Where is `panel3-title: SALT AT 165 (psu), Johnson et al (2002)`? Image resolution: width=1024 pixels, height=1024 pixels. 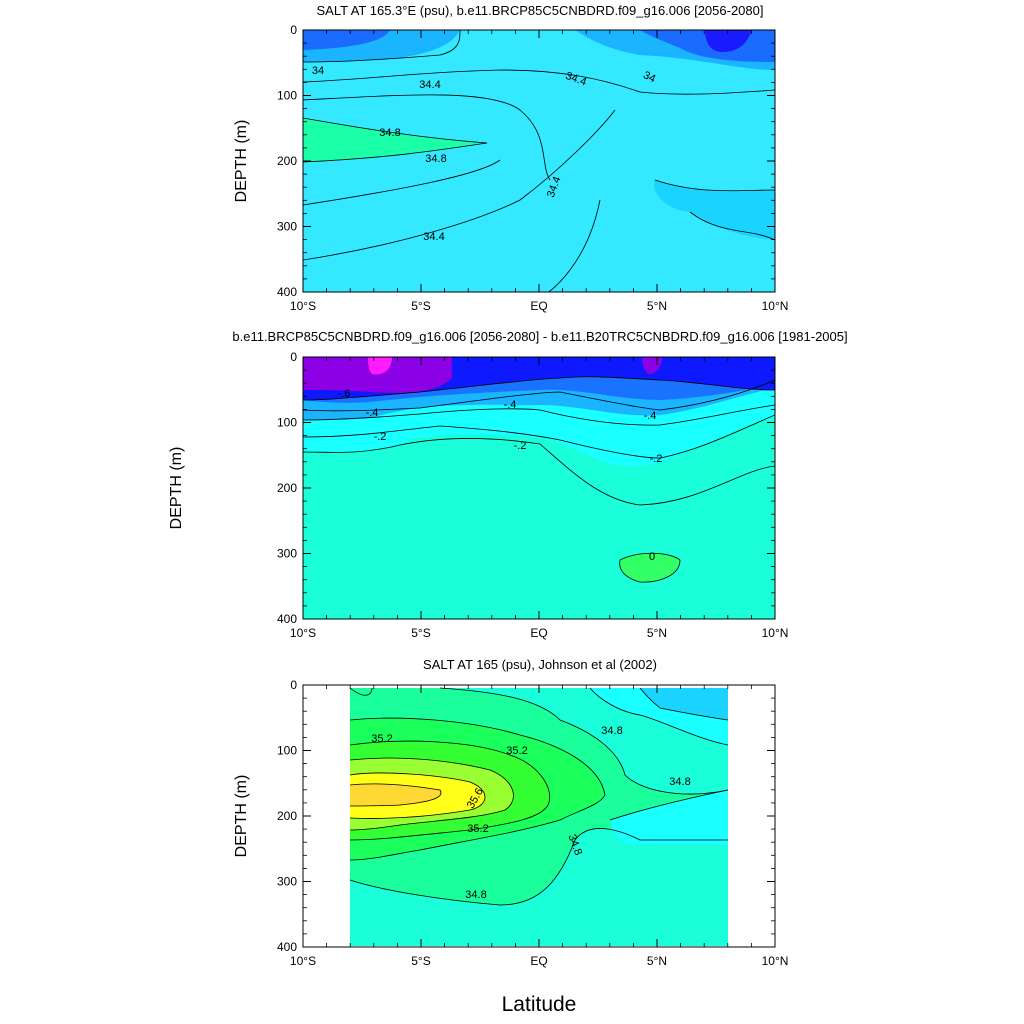 panel3-title: SALT AT 165 (psu), Johnson et al (2002) is located at coordinates (540, 664).